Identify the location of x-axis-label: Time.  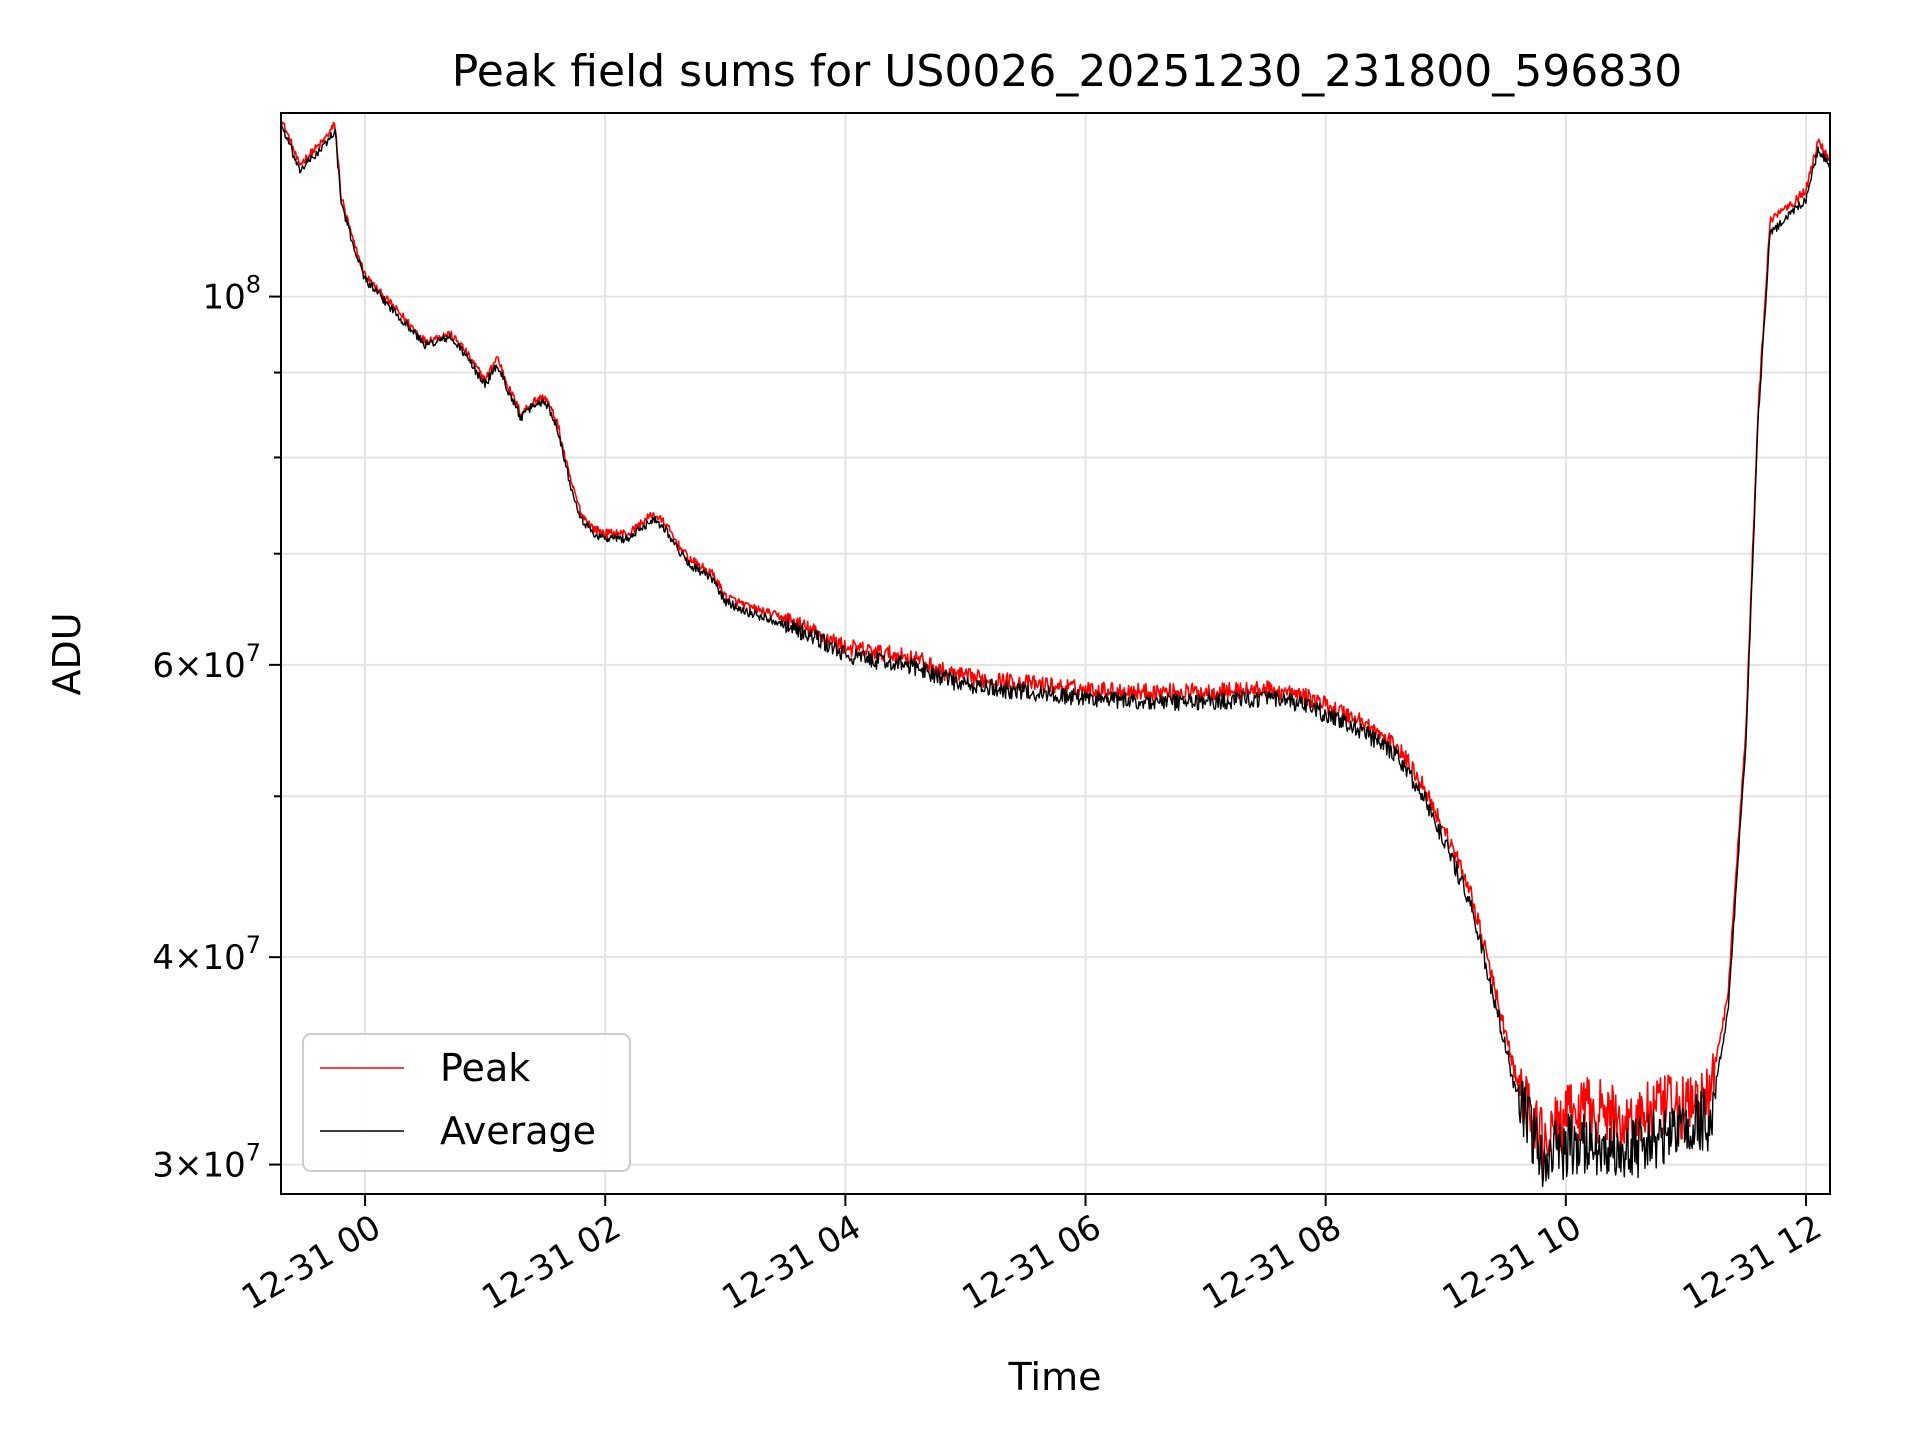
(1055, 1377).